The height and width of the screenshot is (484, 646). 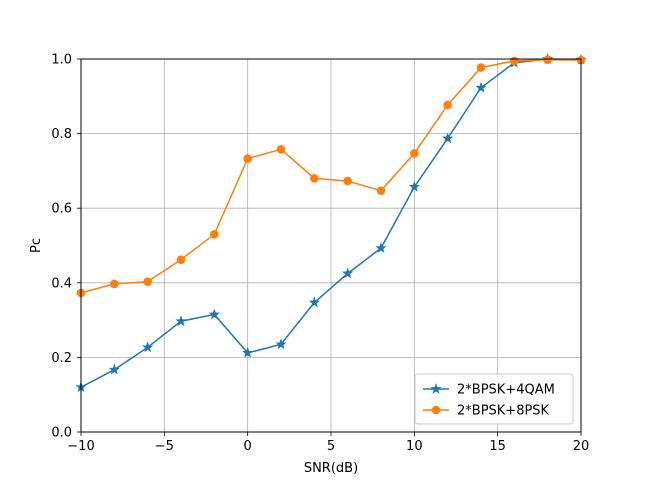 What do you see at coordinates (61, 60) in the screenshot?
I see `y-tick-label: 1.0` at bounding box center [61, 60].